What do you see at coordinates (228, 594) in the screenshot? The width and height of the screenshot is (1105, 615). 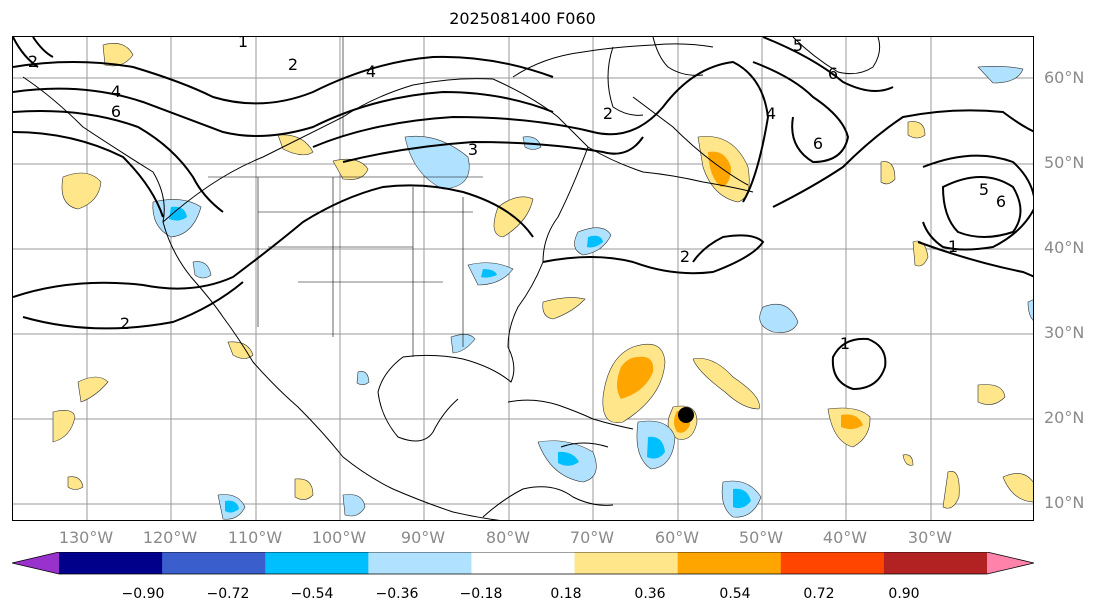 I see `colorbar-tick-label: −0.72` at bounding box center [228, 594].